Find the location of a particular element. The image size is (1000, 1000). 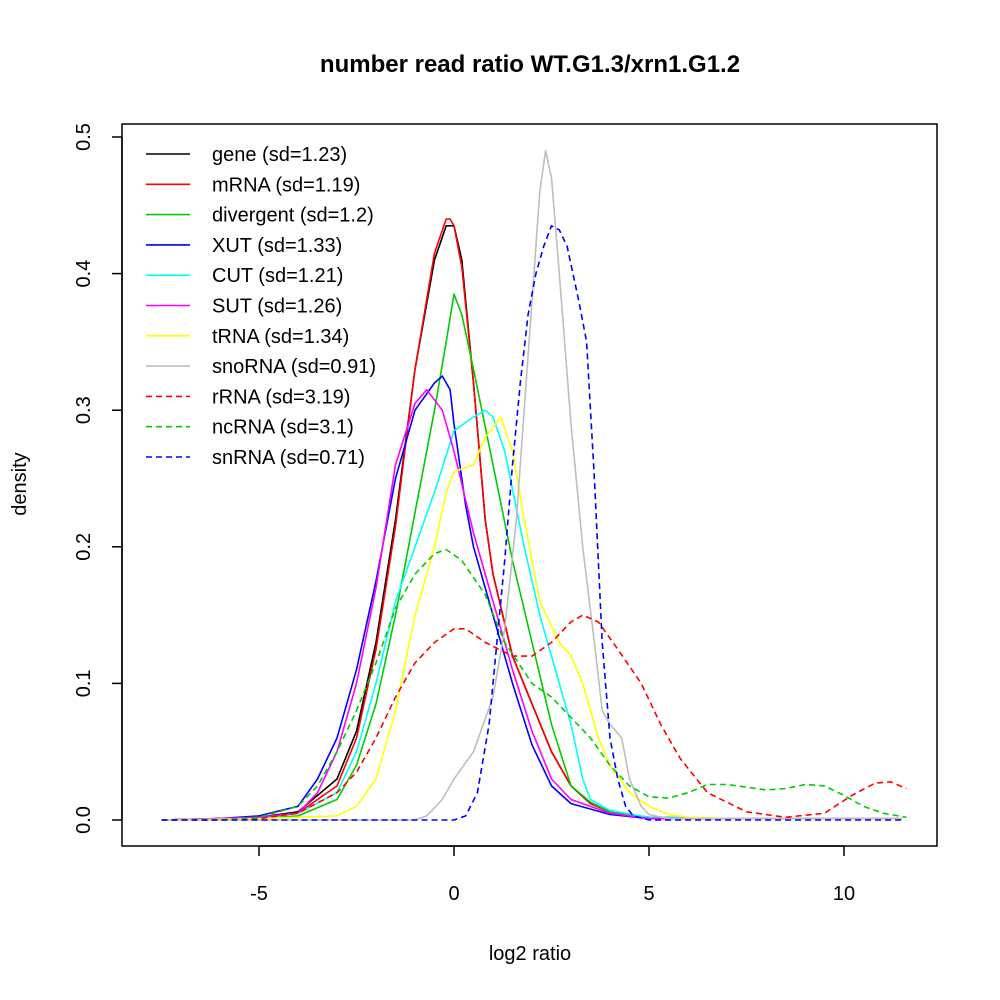

legend-label: snoRNA (sd=0.91) is located at coordinates (294, 367).